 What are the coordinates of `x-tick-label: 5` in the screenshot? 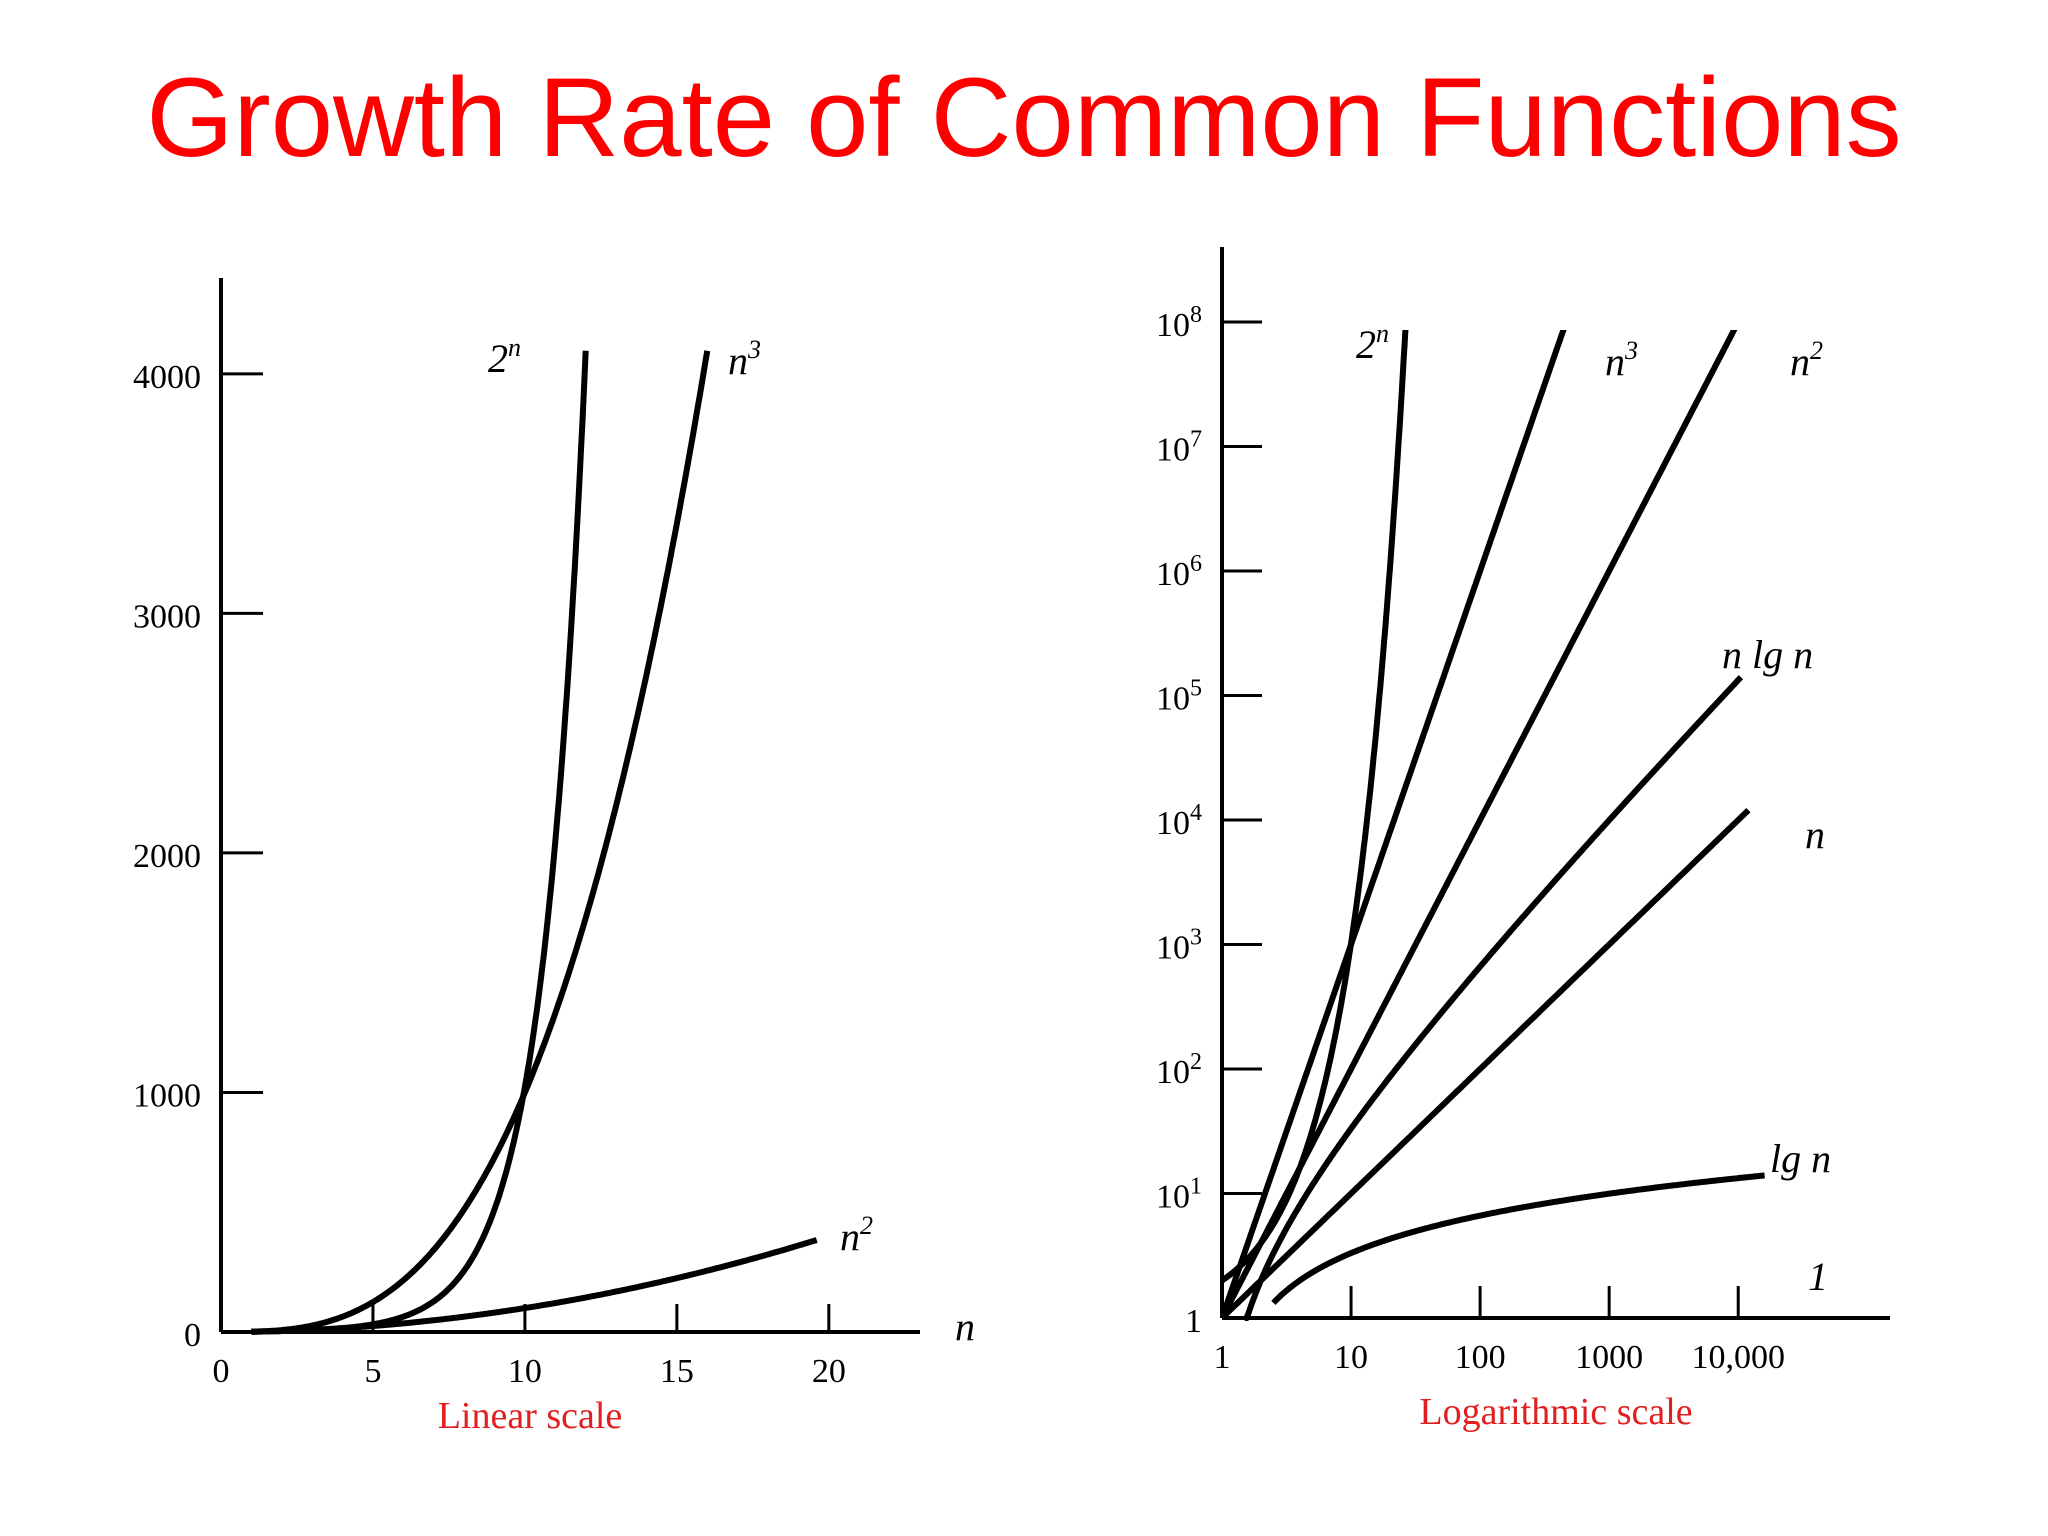 It's located at (372, 1371).